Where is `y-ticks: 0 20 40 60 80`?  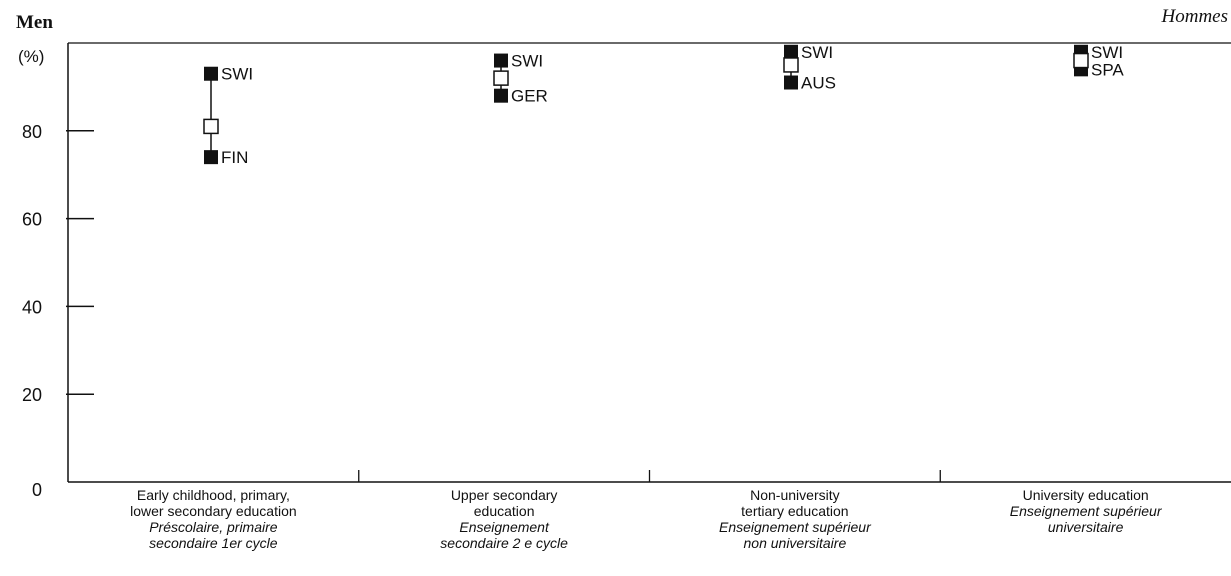
y-ticks: 0 20 40 60 80 is located at coordinates (58, 311).